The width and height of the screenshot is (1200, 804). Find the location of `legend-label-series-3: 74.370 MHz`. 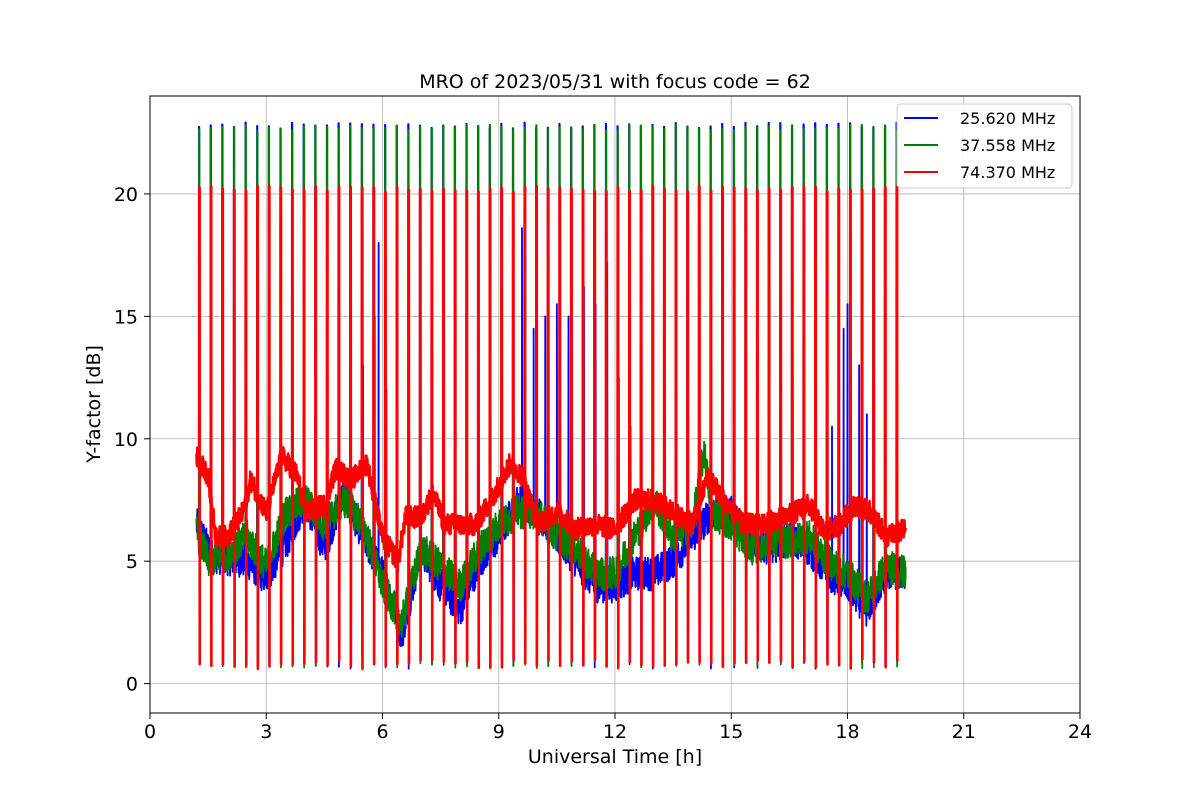

legend-label-series-3: 74.370 MHz is located at coordinates (1007, 172).